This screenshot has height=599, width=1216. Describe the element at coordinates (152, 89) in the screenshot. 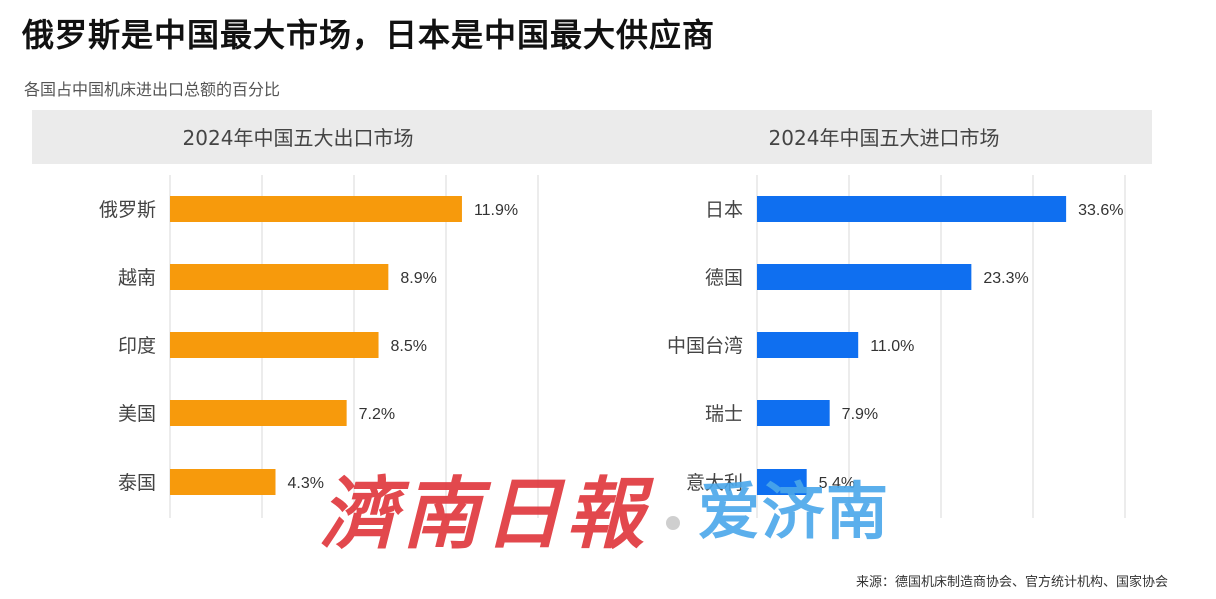

I see `page-subtitle: 各国占中国机床进出口总额的百分比` at that location.